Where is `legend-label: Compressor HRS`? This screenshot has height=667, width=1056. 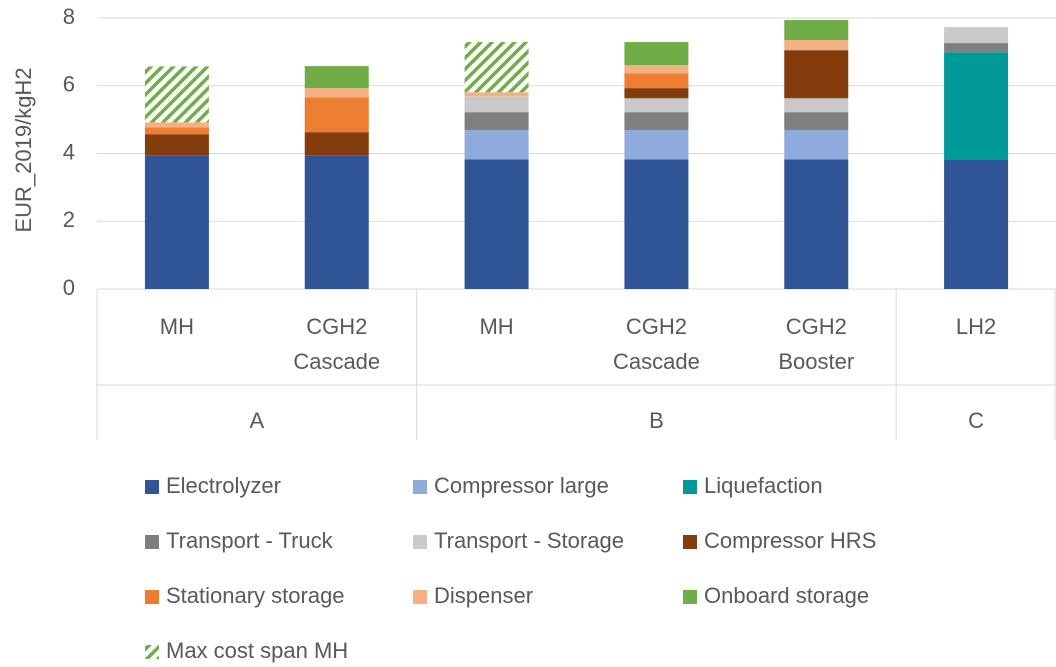 legend-label: Compressor HRS is located at coordinates (790, 540).